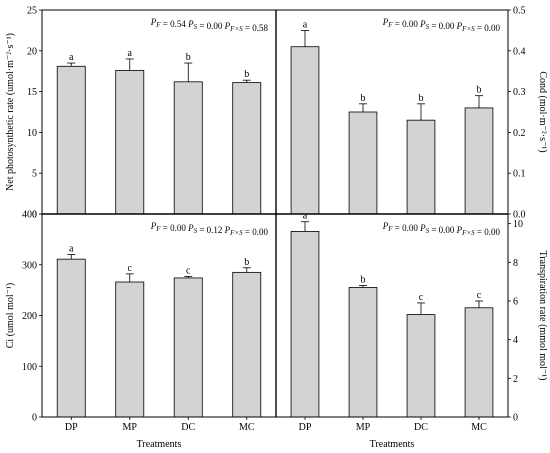  I want to click on y-tick-label-bottom-left-0: 0, so click(34, 418).